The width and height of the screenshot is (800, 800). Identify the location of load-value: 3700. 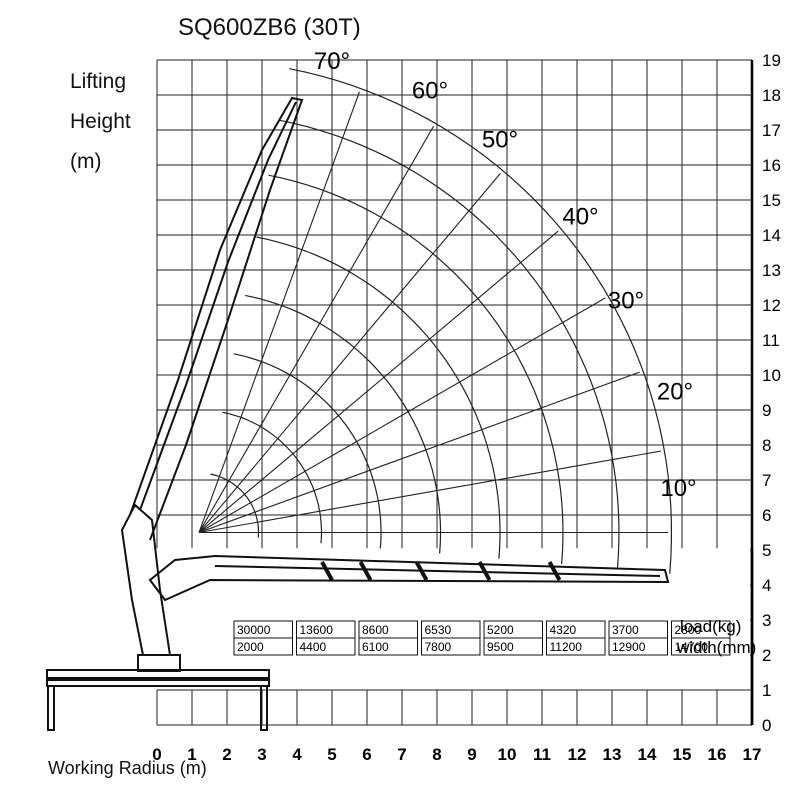
(625, 630).